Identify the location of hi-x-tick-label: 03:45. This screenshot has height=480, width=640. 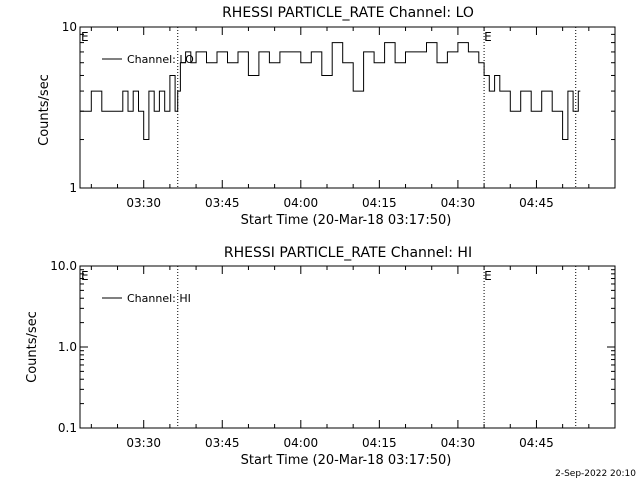
(222, 443).